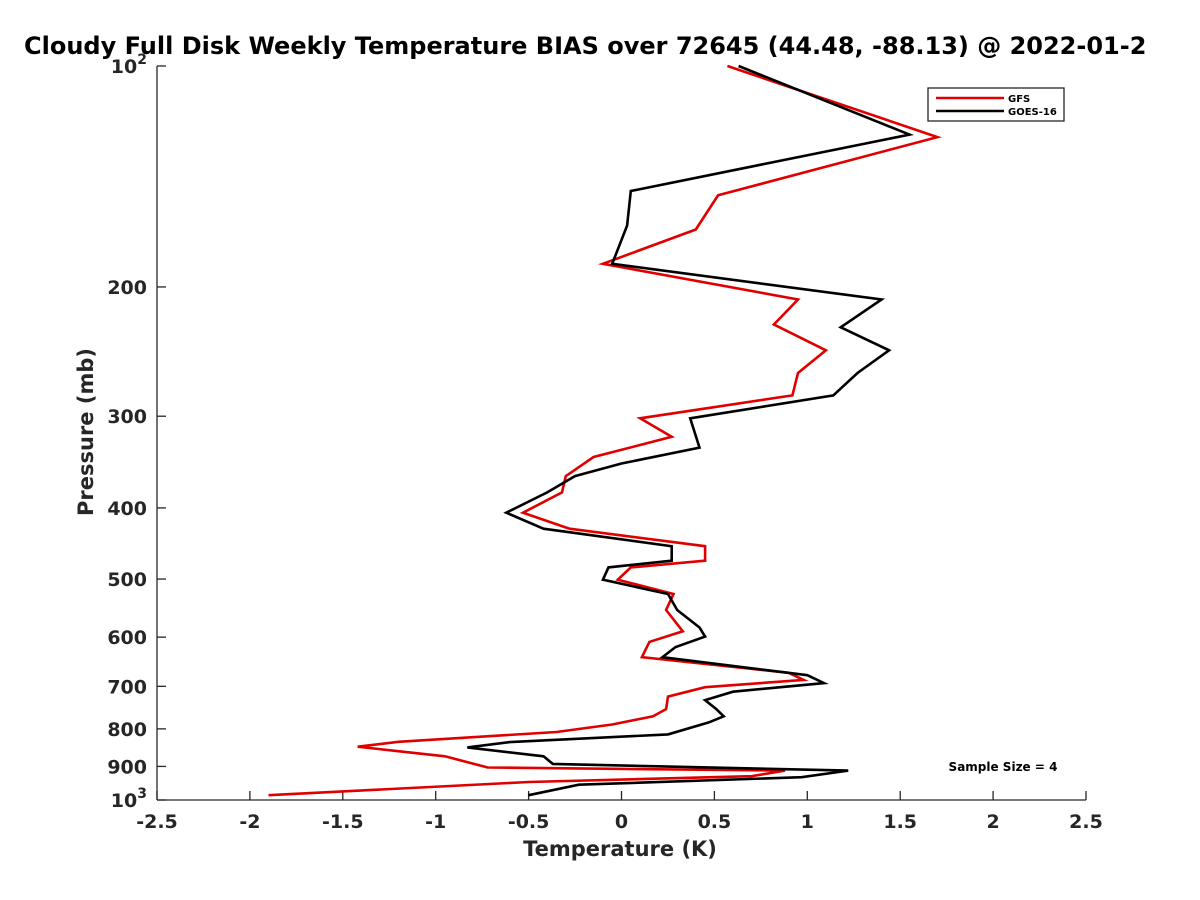 This screenshot has width=1200, height=900. What do you see at coordinates (127, 638) in the screenshot?
I see `y-tick-label: 600` at bounding box center [127, 638].